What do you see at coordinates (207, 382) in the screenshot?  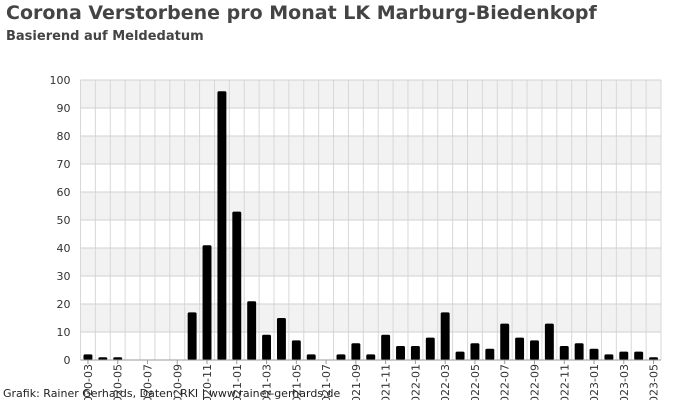 I see `x-tick-label: 2020-11` at bounding box center [207, 382].